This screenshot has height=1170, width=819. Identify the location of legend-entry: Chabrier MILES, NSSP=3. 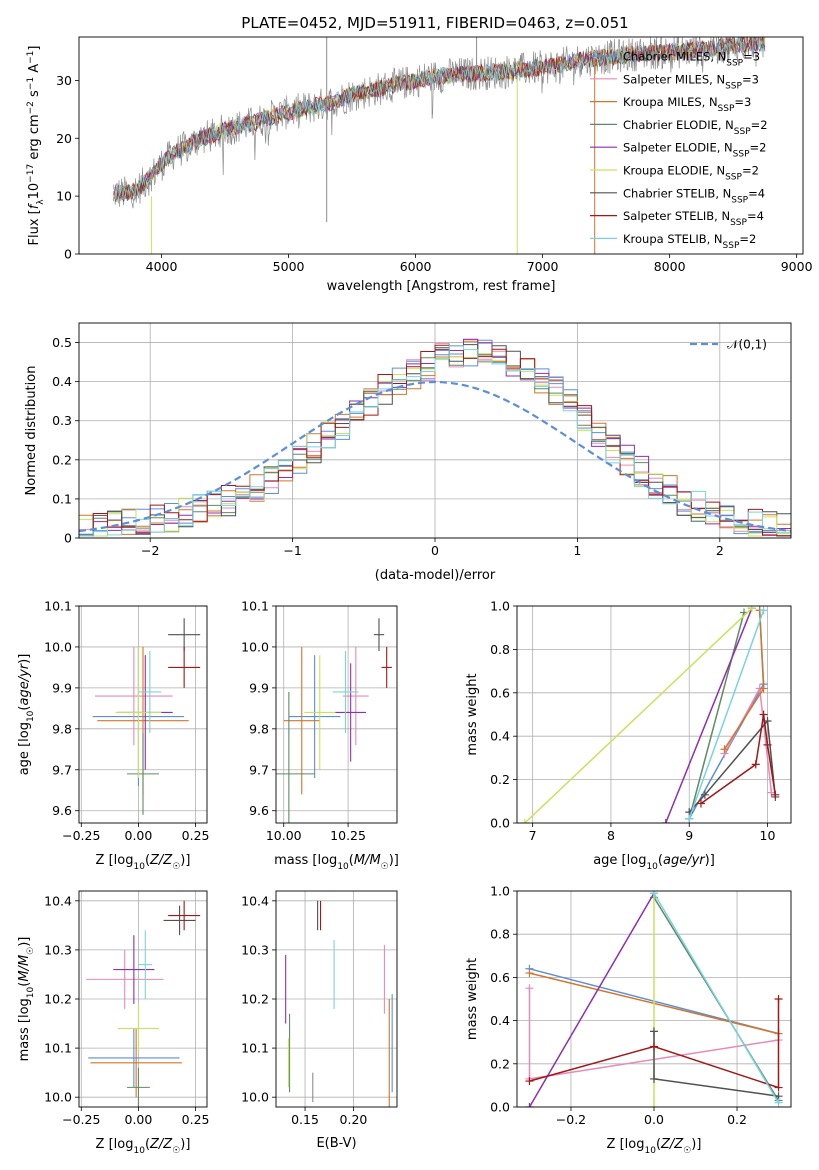
(691, 59).